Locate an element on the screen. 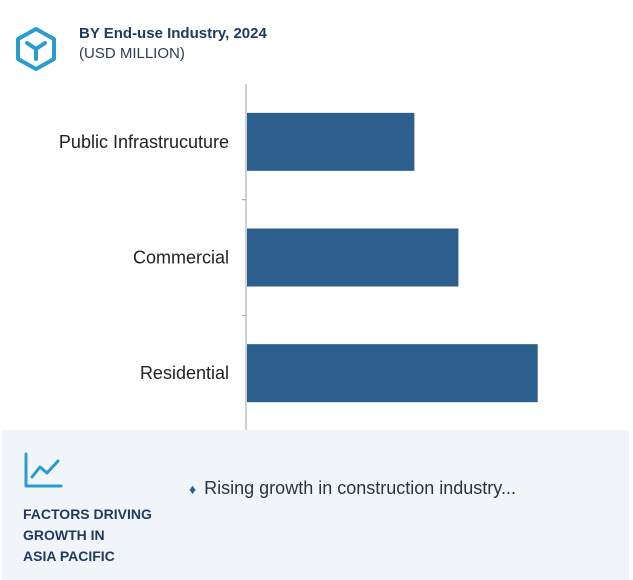 The width and height of the screenshot is (633, 580). factors-heading-line: ASIA PACIFIC is located at coordinates (69, 556).